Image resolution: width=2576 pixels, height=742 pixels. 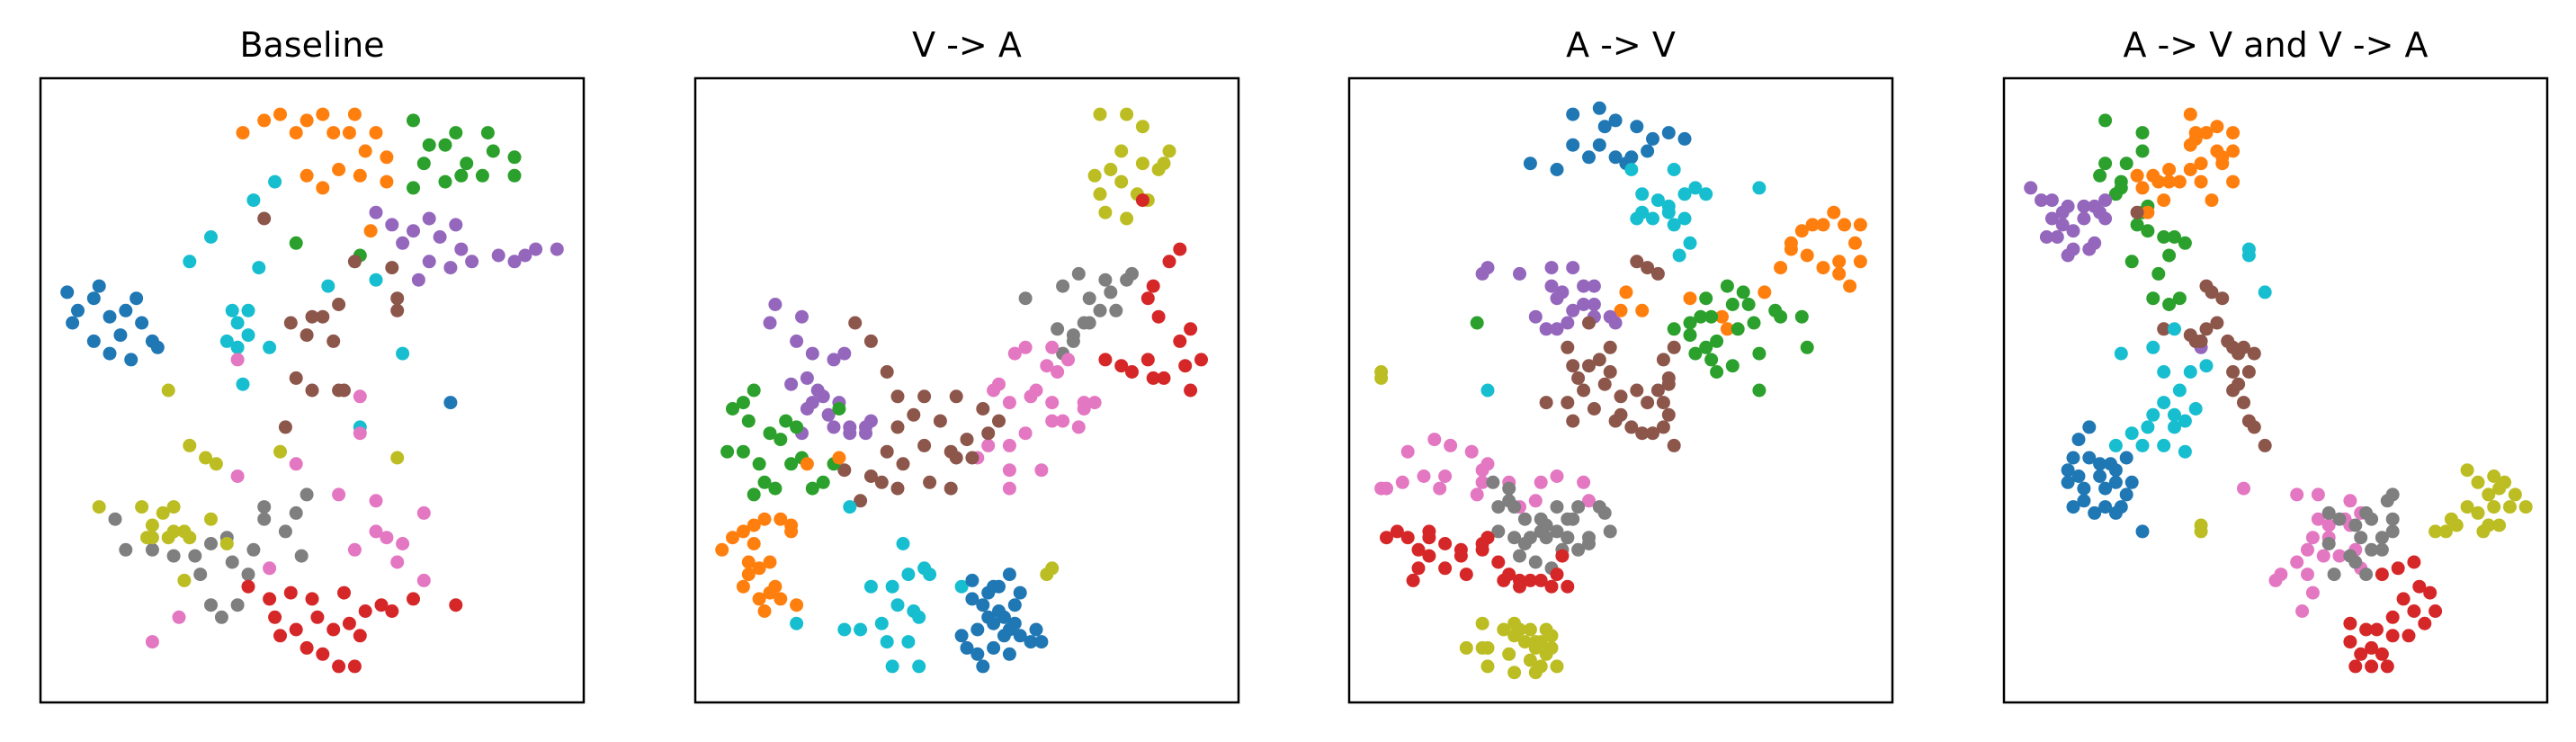 What do you see at coordinates (2275, 45) in the screenshot?
I see `panel-title: A -> V and V -> A` at bounding box center [2275, 45].